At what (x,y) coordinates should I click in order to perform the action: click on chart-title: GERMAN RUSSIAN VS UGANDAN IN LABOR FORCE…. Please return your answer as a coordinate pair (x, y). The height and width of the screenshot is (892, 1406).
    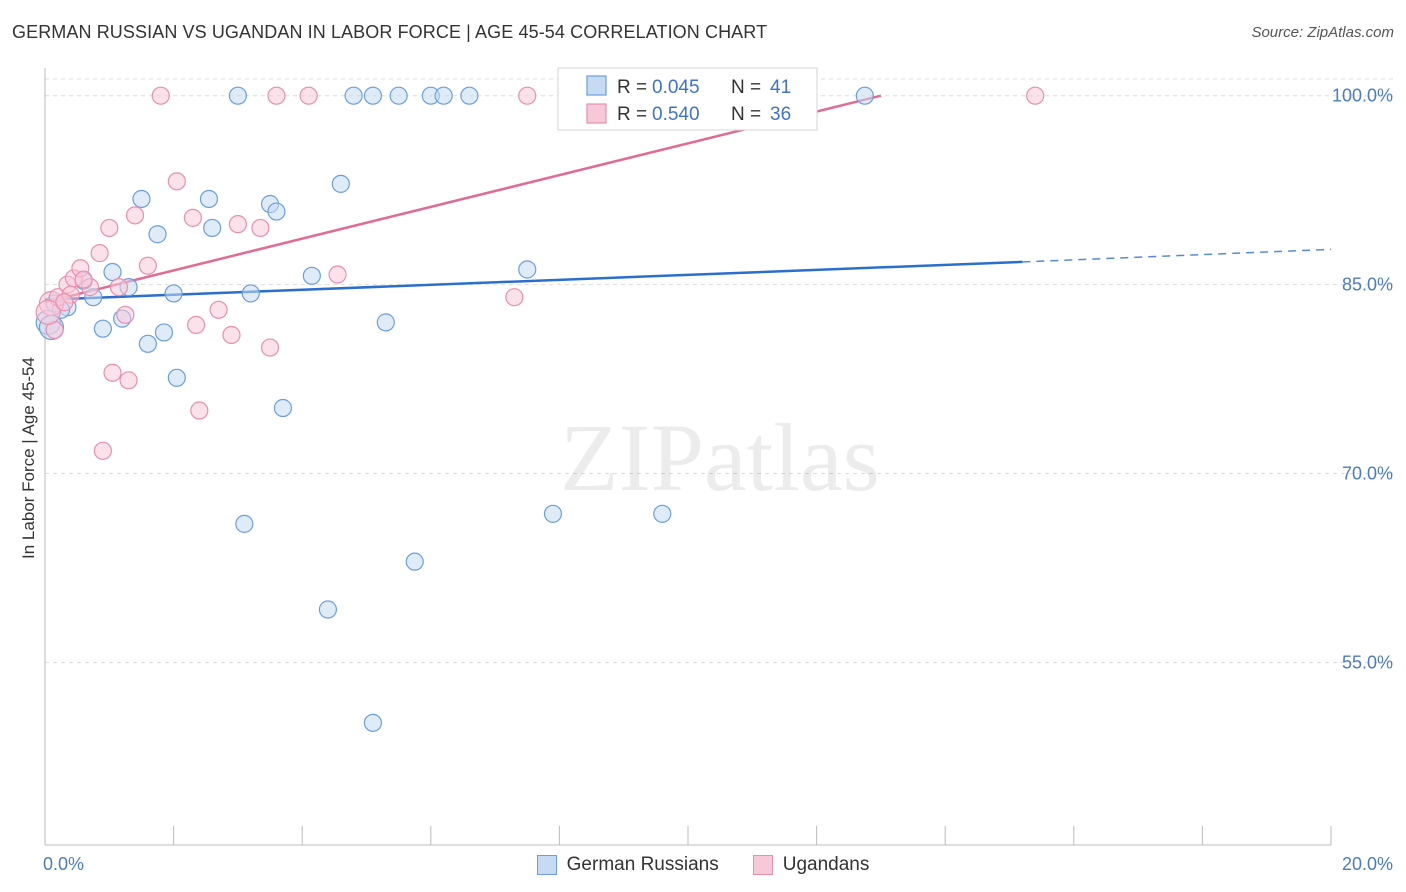
    Looking at the image, I should click on (390, 32).